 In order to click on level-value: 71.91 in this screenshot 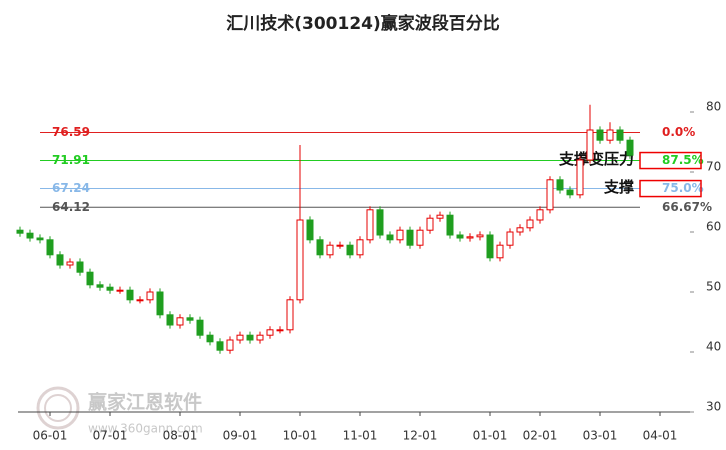, I will do `click(71, 160)`.